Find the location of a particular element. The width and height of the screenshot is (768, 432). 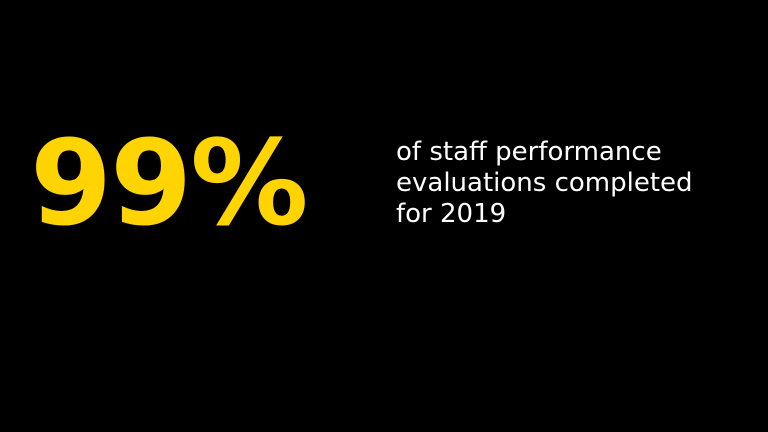

stat-percentage: 99% is located at coordinates (169, 183).